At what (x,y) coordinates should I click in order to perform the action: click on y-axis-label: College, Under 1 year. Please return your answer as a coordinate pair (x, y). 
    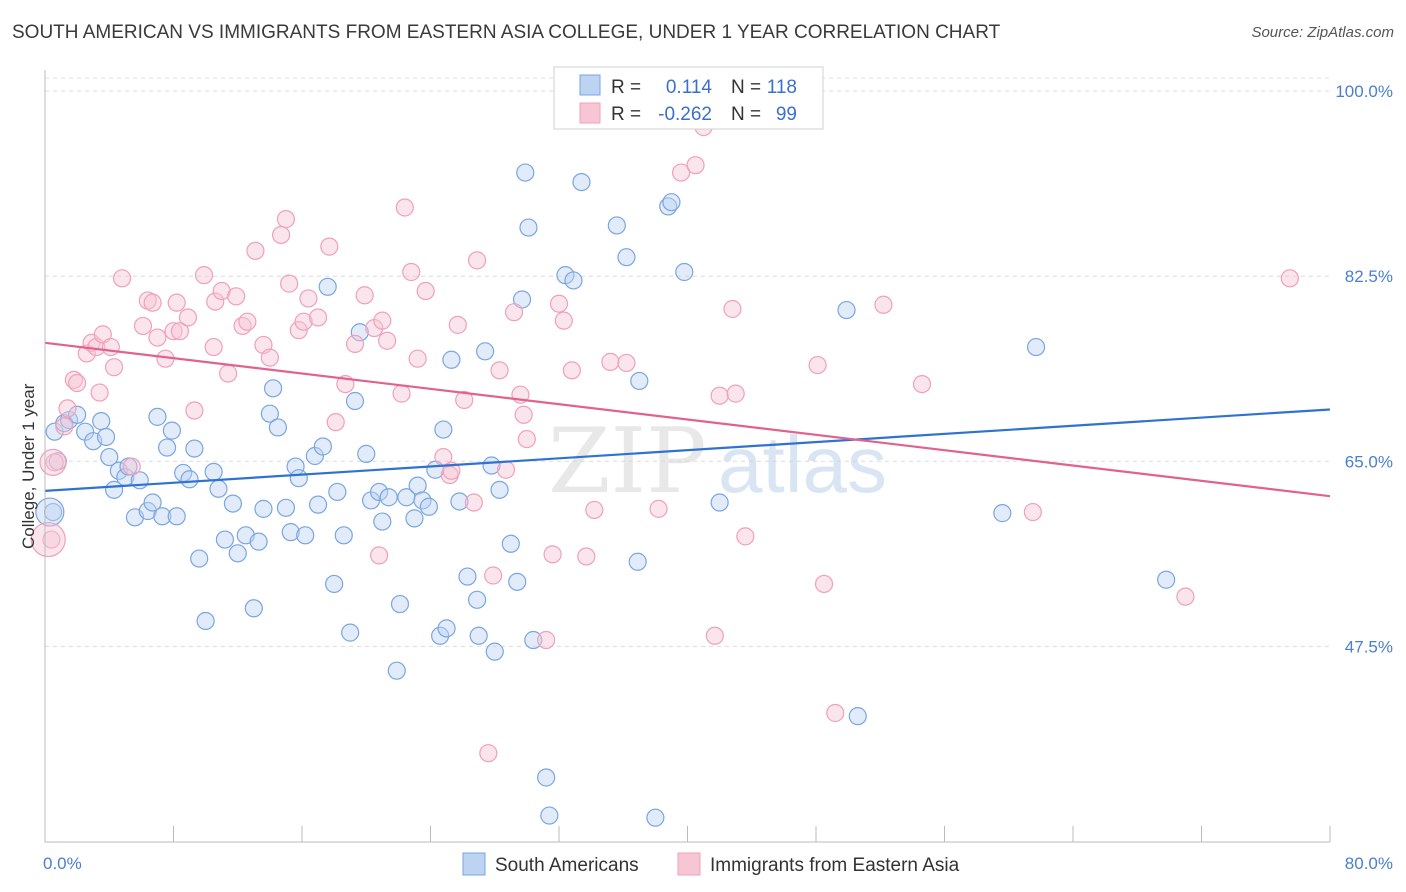
    Looking at the image, I should click on (28, 466).